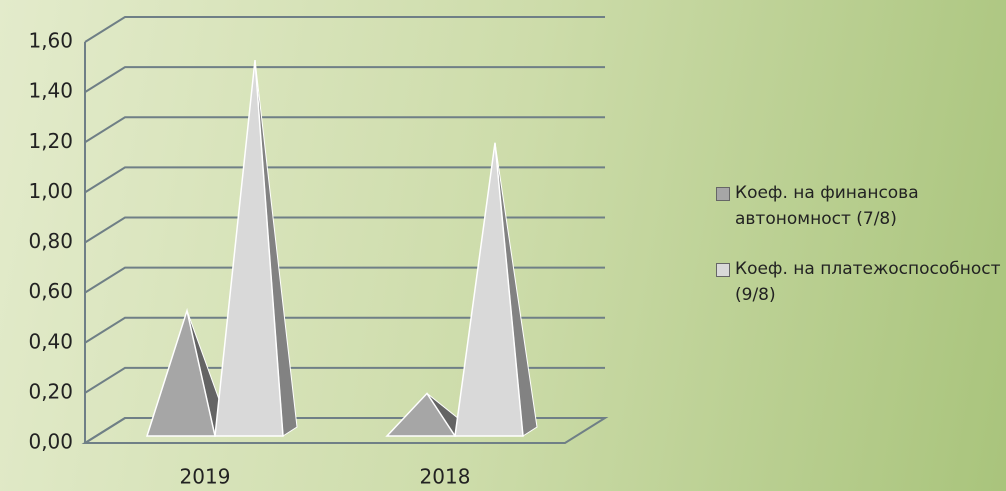 This screenshot has width=1006, height=491. What do you see at coordinates (50, 191) in the screenshot?
I see `y-tick-label: 1,00` at bounding box center [50, 191].